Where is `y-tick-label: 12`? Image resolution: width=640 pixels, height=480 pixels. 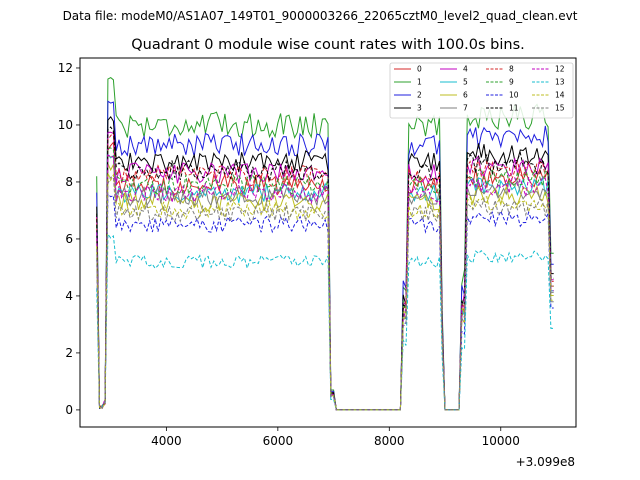
y-tick-label: 12 is located at coordinates (65, 68).